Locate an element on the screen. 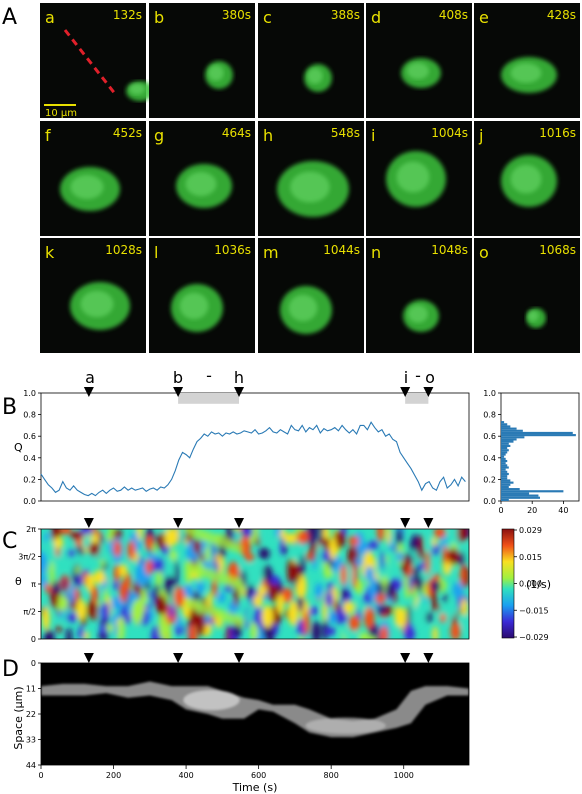 The width and height of the screenshot is (582, 794). panel-label-b: B is located at coordinates (9, 407).